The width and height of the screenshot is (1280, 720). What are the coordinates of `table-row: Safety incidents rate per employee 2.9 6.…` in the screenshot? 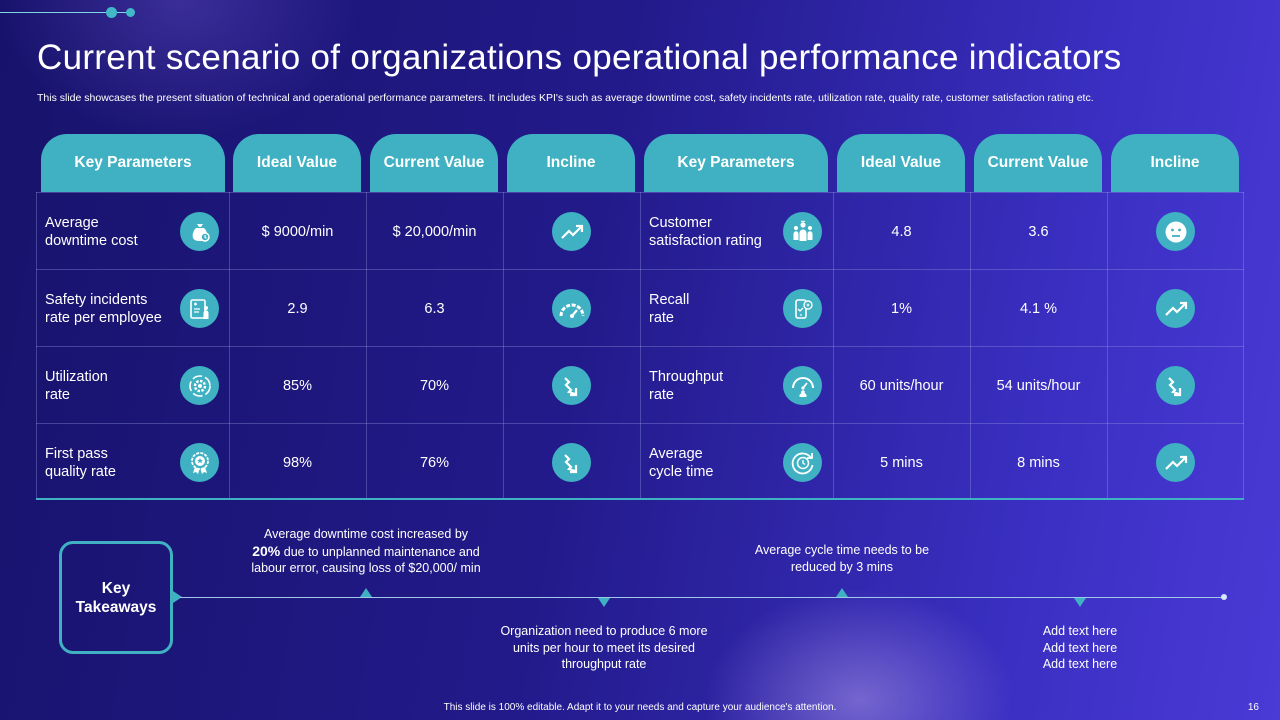 It's located at (640, 307).